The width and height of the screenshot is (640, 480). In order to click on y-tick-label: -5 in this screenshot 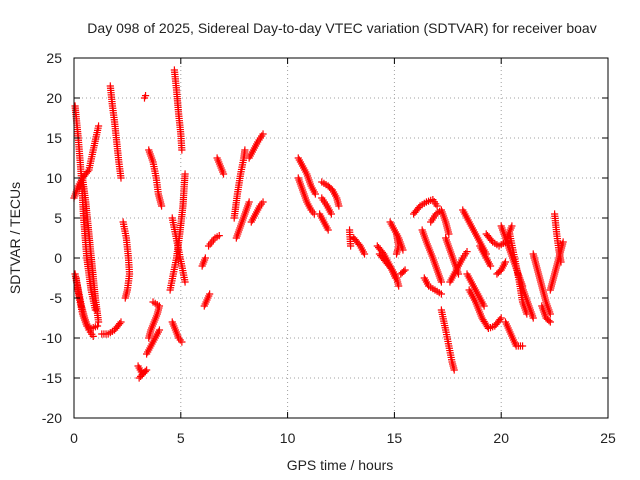, I will do `click(56, 298)`.